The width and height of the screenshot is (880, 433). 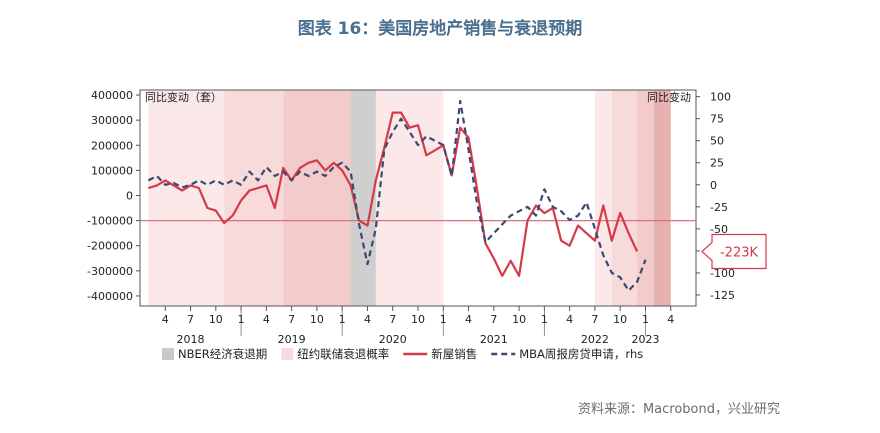 What do you see at coordinates (343, 354) in the screenshot?
I see `legend-label: 纽约联储衰退概率` at bounding box center [343, 354].